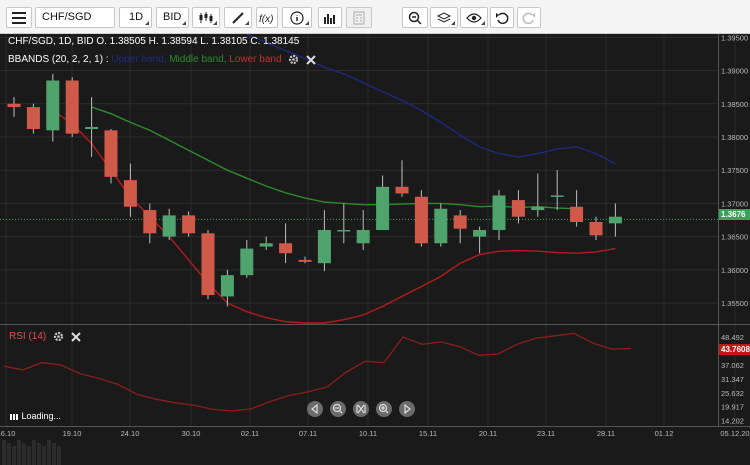  I want to click on zoom-out-icon, so click(337, 408).